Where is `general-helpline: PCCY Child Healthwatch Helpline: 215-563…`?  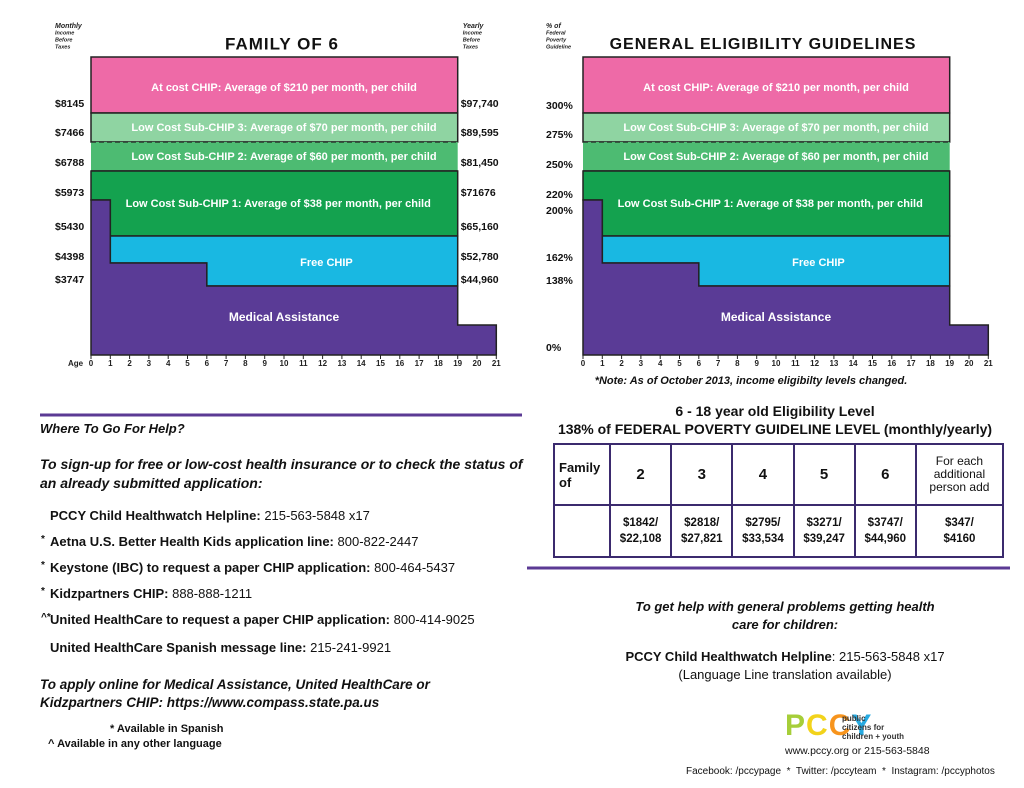
general-helpline: PCCY Child Healthwatch Helpline: 215-563… is located at coordinates (785, 656).